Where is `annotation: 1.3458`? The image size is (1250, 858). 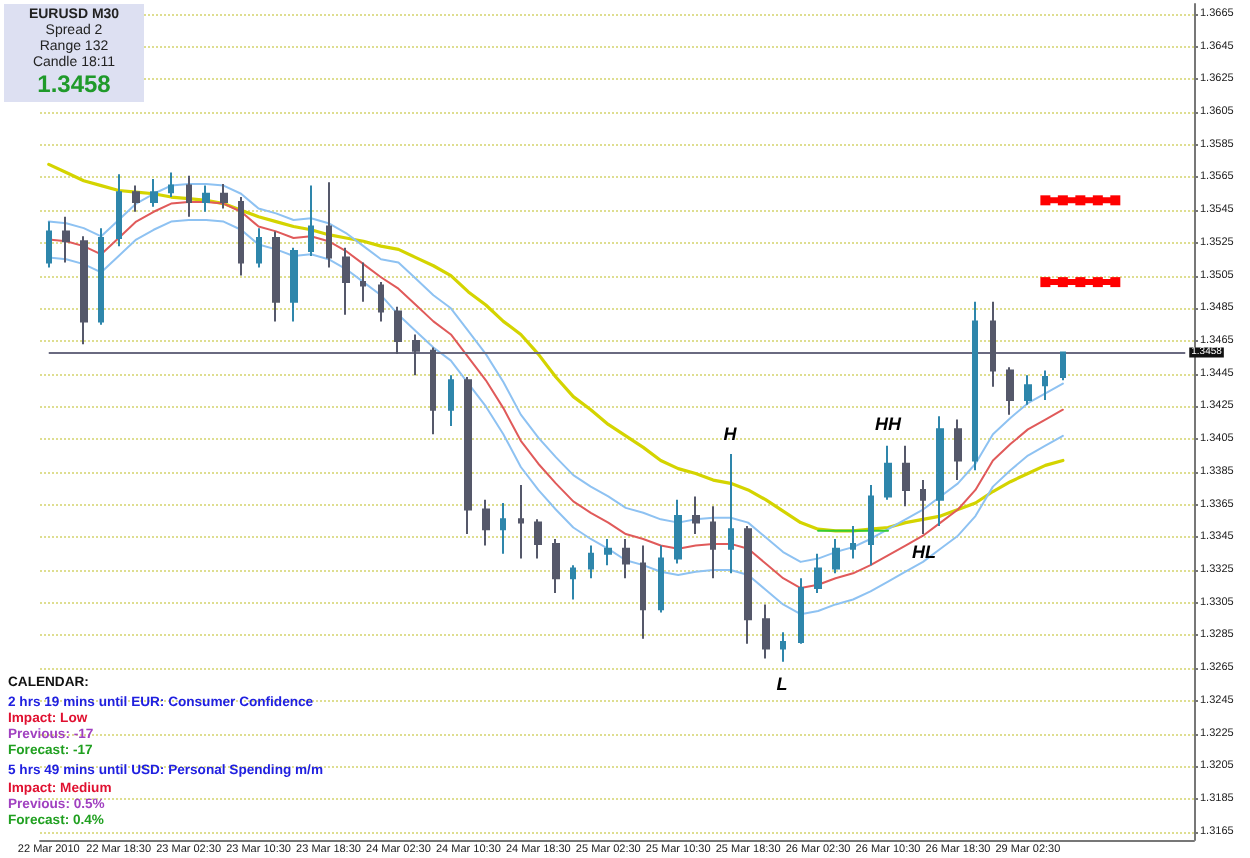 annotation: 1.3458 is located at coordinates (74, 84).